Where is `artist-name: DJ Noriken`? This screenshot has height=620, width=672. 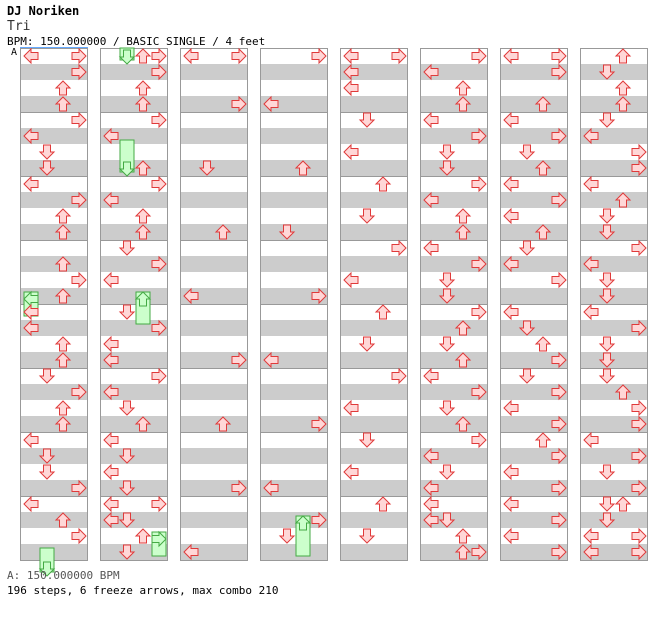
artist-name: DJ Noriken is located at coordinates (43, 11).